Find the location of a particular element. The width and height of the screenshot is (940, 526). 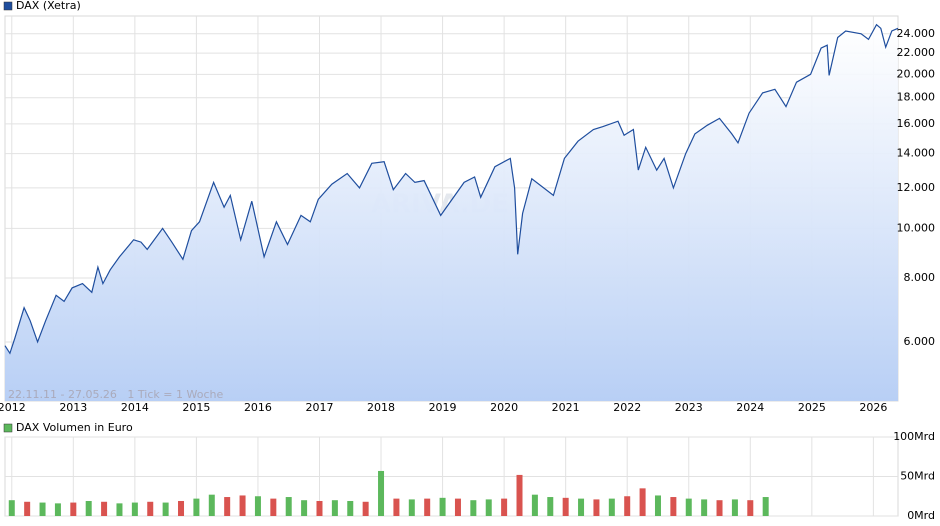

x-tick-label: 2018 is located at coordinates (381, 407).